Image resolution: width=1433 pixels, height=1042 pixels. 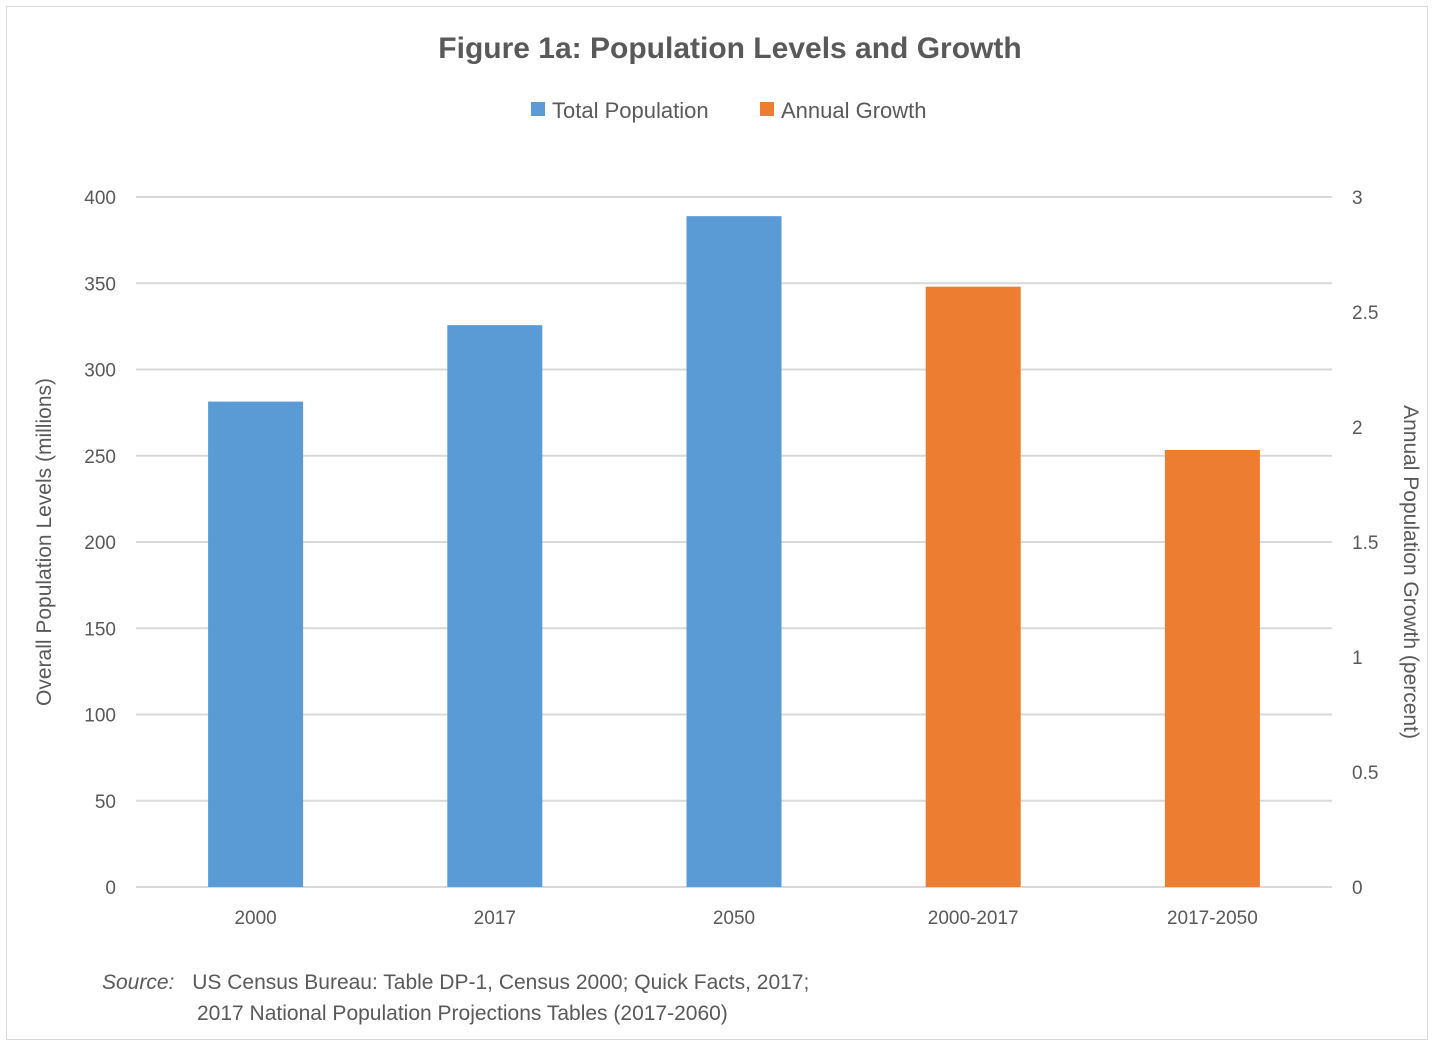 I want to click on left-axis-tick-1: 50, so click(x=105, y=802).